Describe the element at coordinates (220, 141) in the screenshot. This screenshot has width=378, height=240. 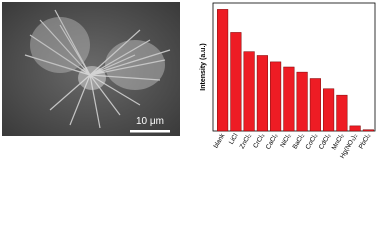
I see `x-tick-label: blank` at that location.